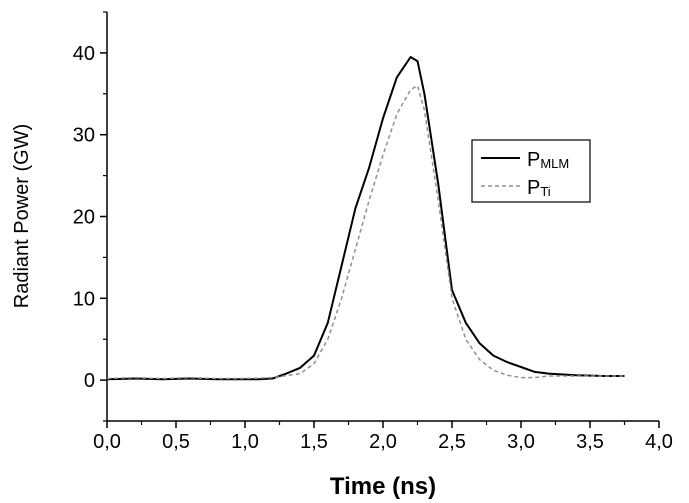 This screenshot has height=503, width=689. Describe the element at coordinates (84, 218) in the screenshot. I see `y-tick-label: 20` at that location.